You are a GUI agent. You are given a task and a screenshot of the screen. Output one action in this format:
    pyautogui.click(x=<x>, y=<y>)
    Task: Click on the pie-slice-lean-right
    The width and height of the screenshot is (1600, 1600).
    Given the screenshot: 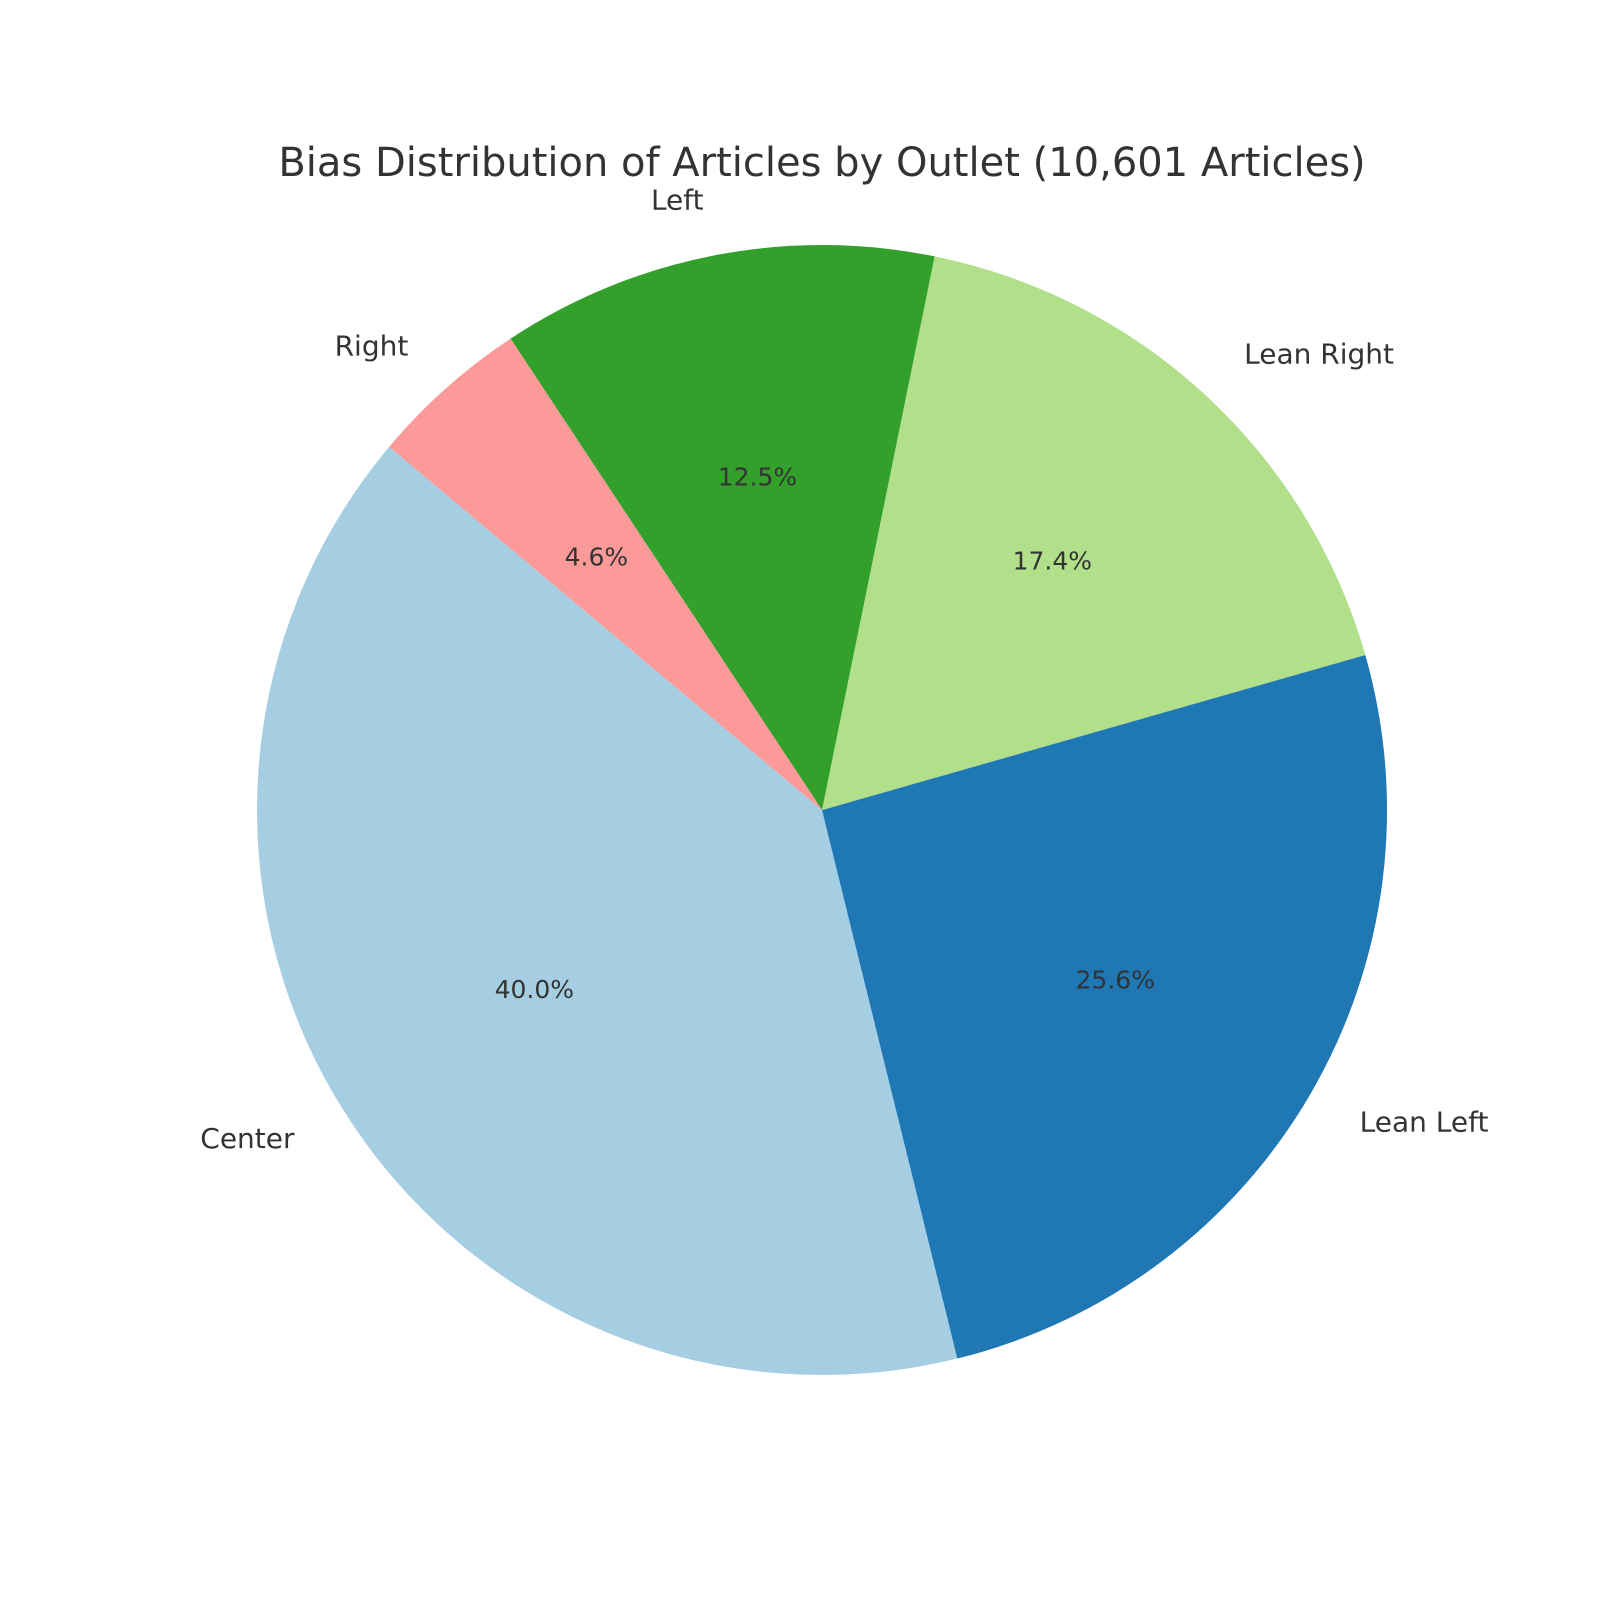 What is the action you would take?
    pyautogui.click(x=1094, y=533)
    